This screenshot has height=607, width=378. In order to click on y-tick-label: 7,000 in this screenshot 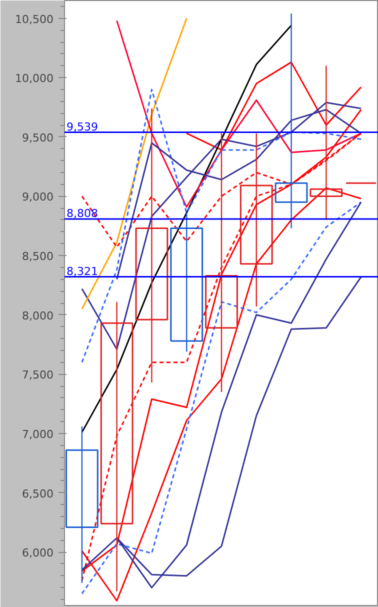, I will do `click(38, 434)`.